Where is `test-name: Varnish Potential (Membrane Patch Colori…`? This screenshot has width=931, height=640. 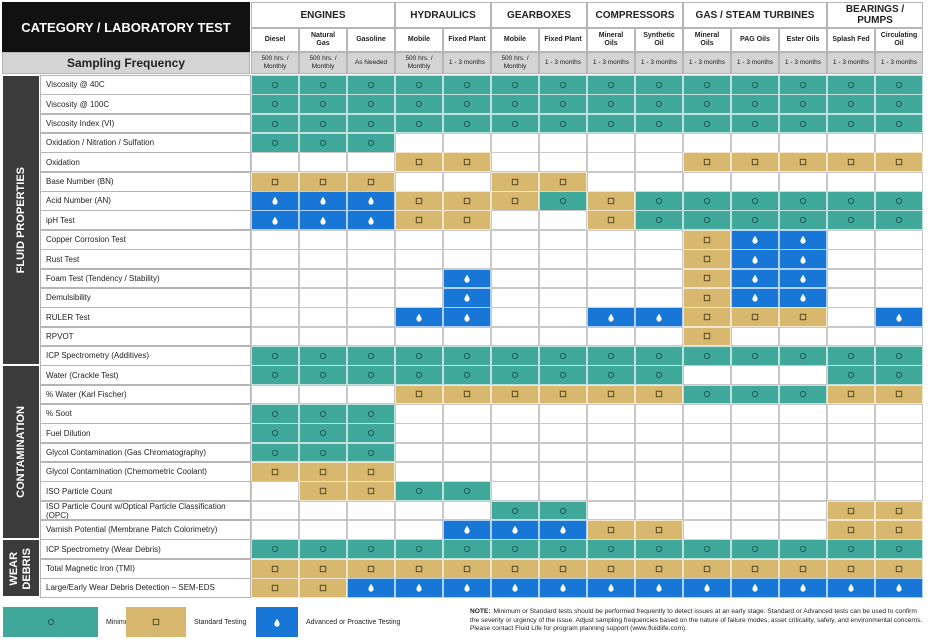 test-name: Varnish Potential (Membrane Patch Colori… is located at coordinates (145, 530).